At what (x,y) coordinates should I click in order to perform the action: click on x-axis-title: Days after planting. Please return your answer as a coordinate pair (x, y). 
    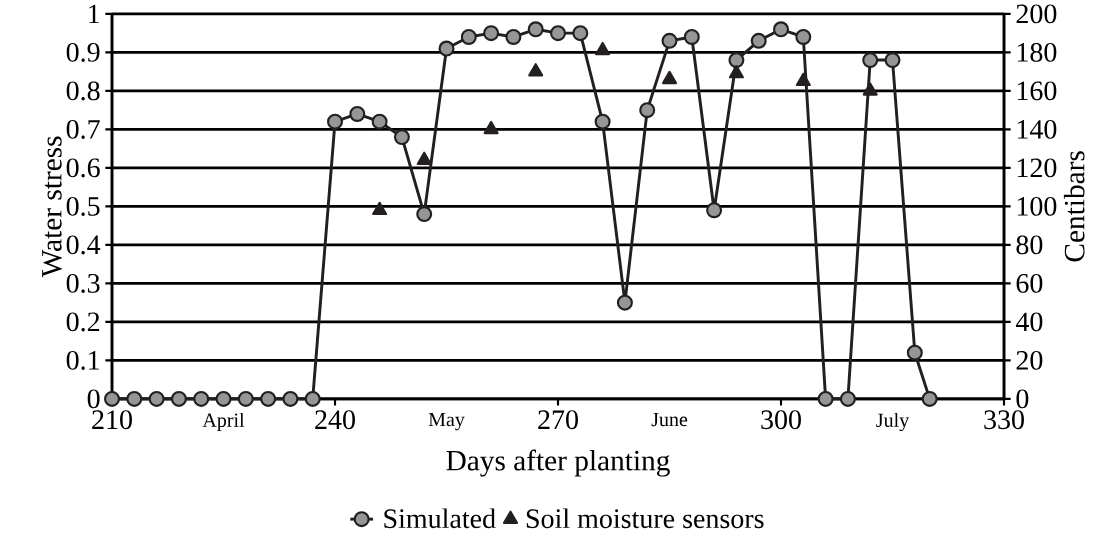
    Looking at the image, I should click on (558, 463).